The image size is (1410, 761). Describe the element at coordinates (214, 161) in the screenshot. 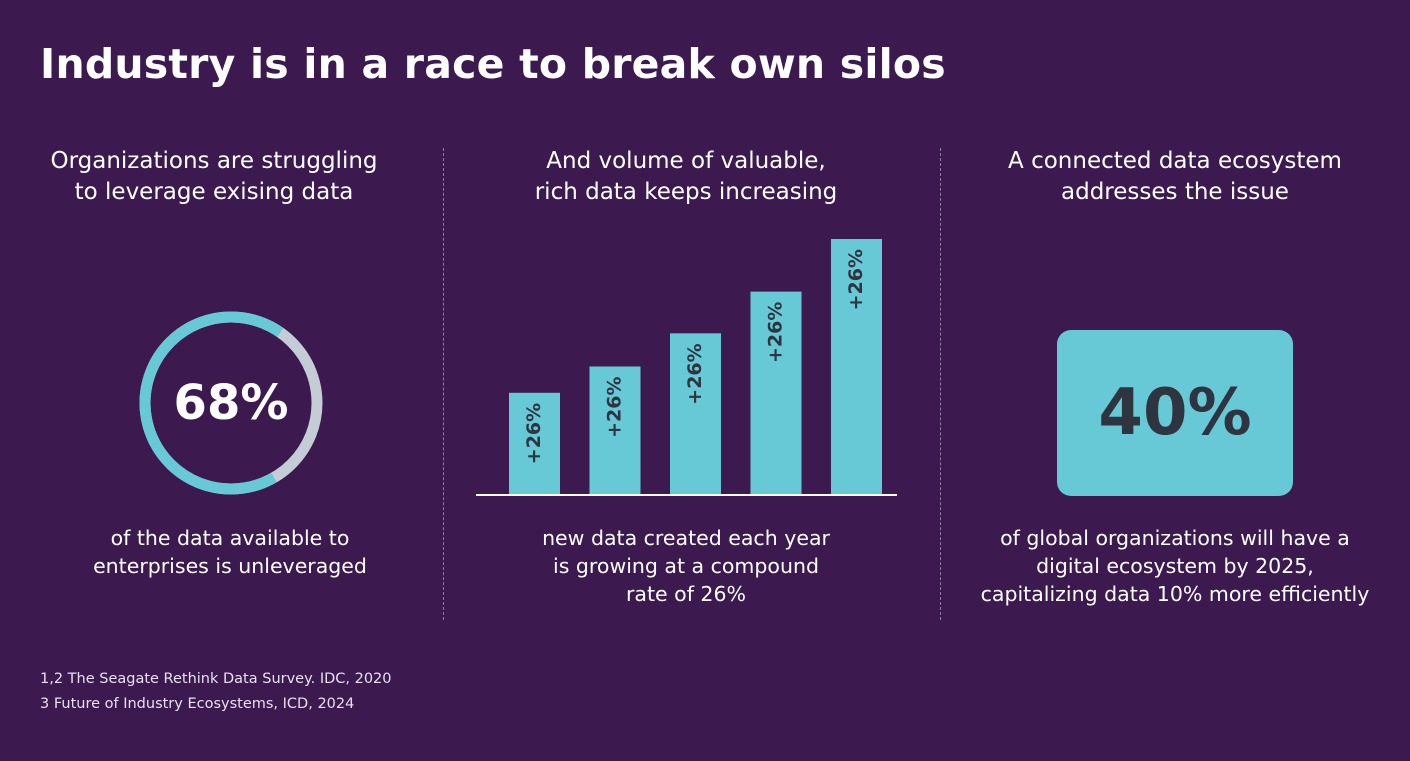

I see `column-1-heading-line-1: Organizations are struggling` at that location.